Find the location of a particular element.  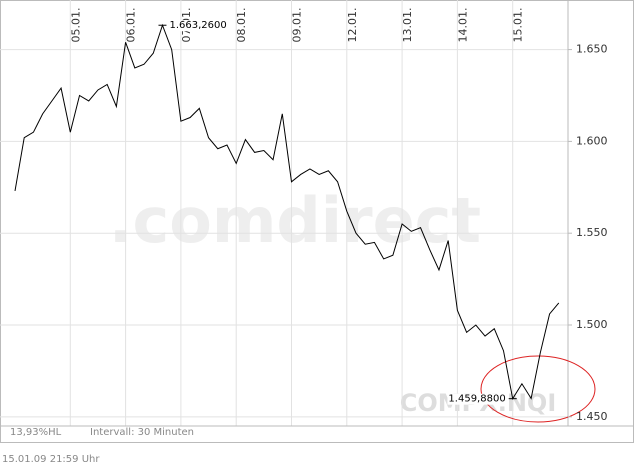

y-tick-label: 1.550 is located at coordinates (592, 232).